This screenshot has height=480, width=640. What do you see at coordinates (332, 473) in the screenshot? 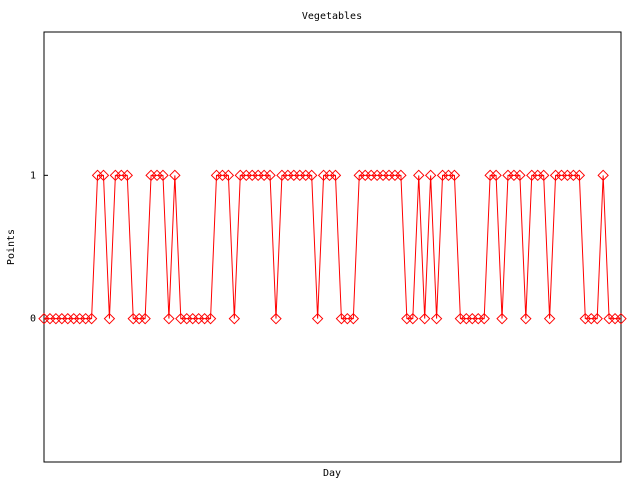
I see `x-axis-label: Day` at bounding box center [332, 473].